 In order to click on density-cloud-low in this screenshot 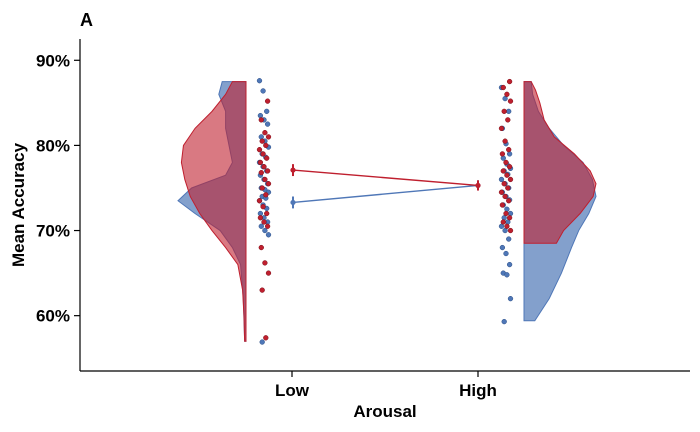, I will do `click(213, 211)`.